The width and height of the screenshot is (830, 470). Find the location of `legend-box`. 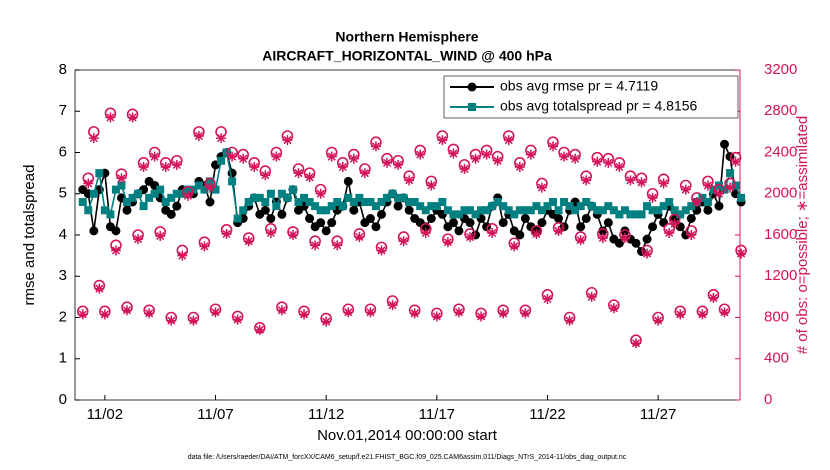

legend-box is located at coordinates (591, 97).